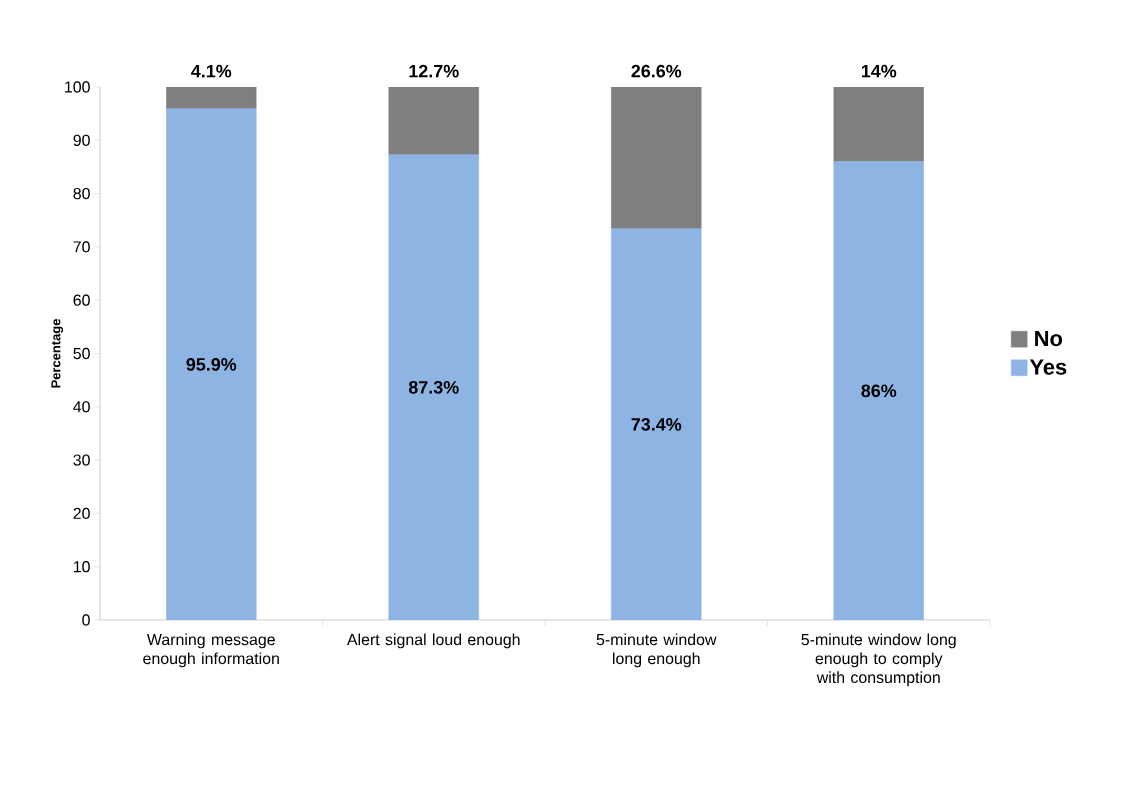 Image resolution: width=1127 pixels, height=793 pixels. Describe the element at coordinates (211, 71) in the screenshot. I see `data-label: 4.1%` at that location.